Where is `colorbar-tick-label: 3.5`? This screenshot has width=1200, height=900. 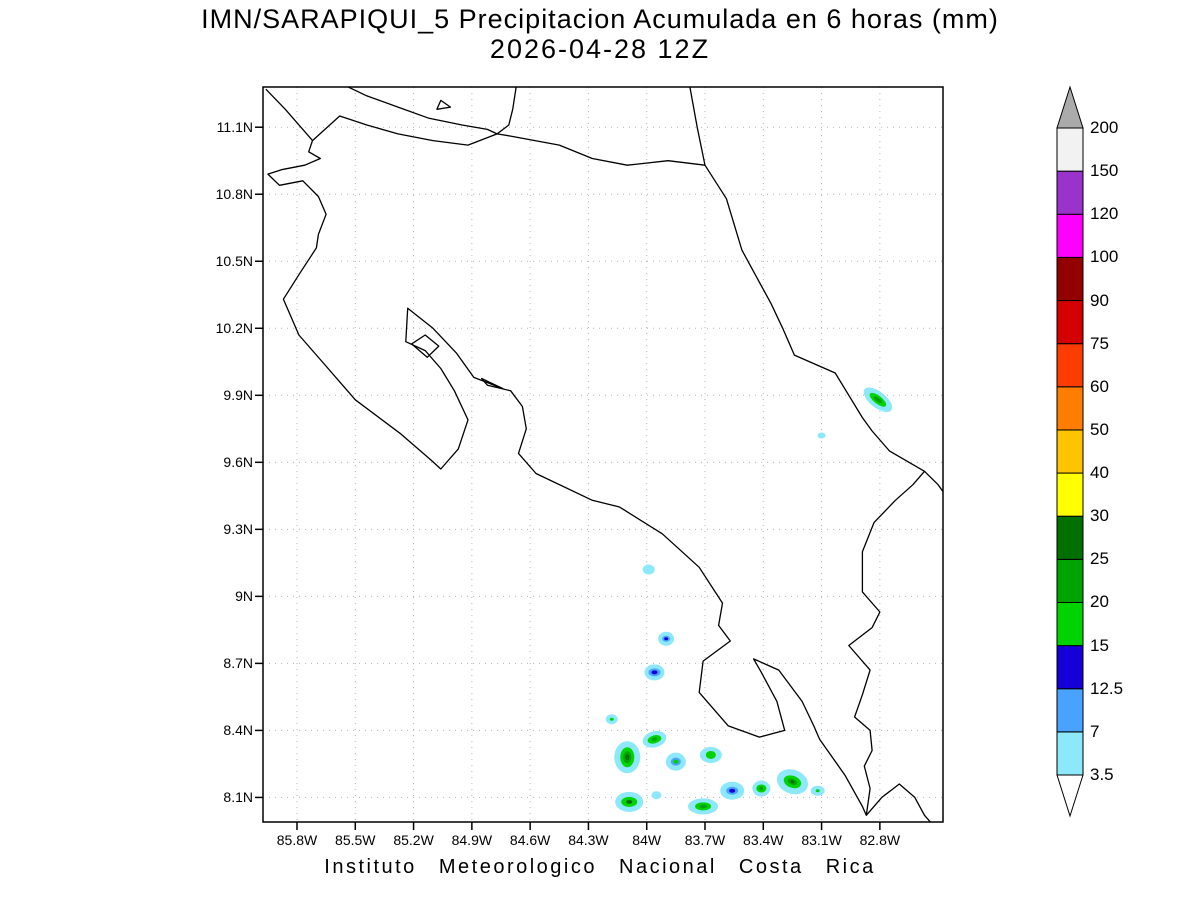
colorbar-tick-label: 3.5 is located at coordinates (1102, 774).